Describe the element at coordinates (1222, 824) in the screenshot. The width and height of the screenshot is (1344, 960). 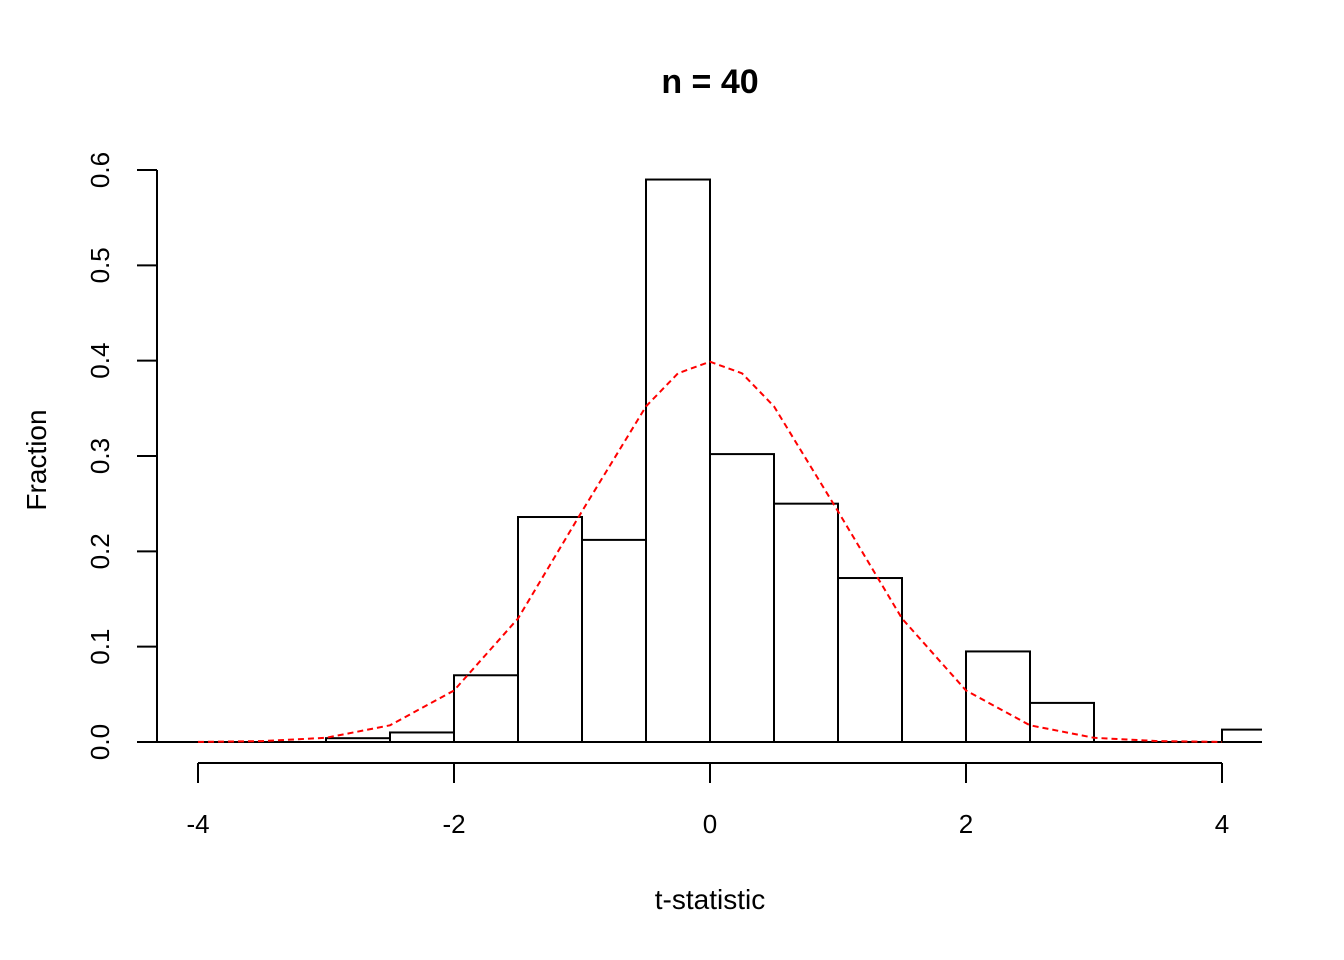
I see `x-tick-label: 4` at that location.